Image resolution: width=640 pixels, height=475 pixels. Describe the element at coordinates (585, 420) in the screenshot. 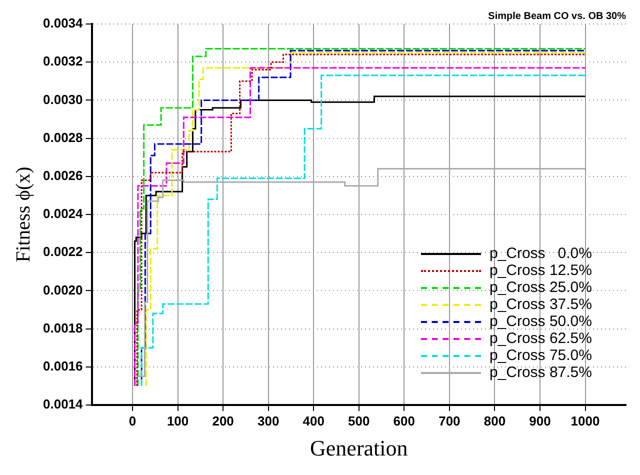

I see `x-tick-label: 1000` at that location.